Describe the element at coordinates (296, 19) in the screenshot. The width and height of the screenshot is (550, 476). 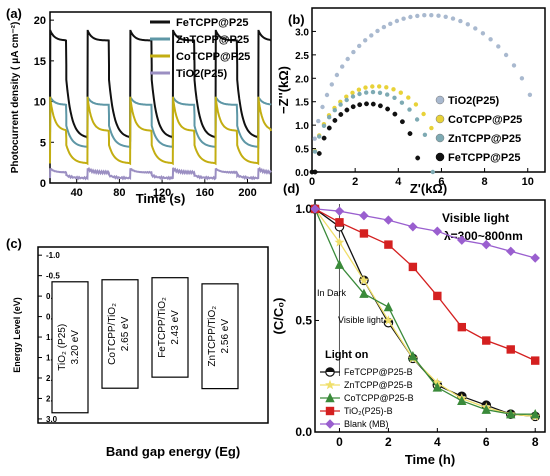
I see `panel-label-b: (b)` at that location.